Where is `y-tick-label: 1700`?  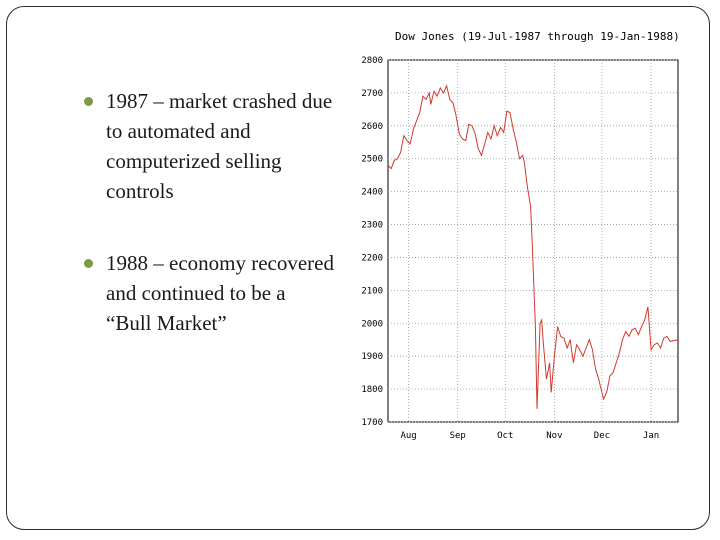
y-tick-label: 1700 is located at coordinates (372, 423).